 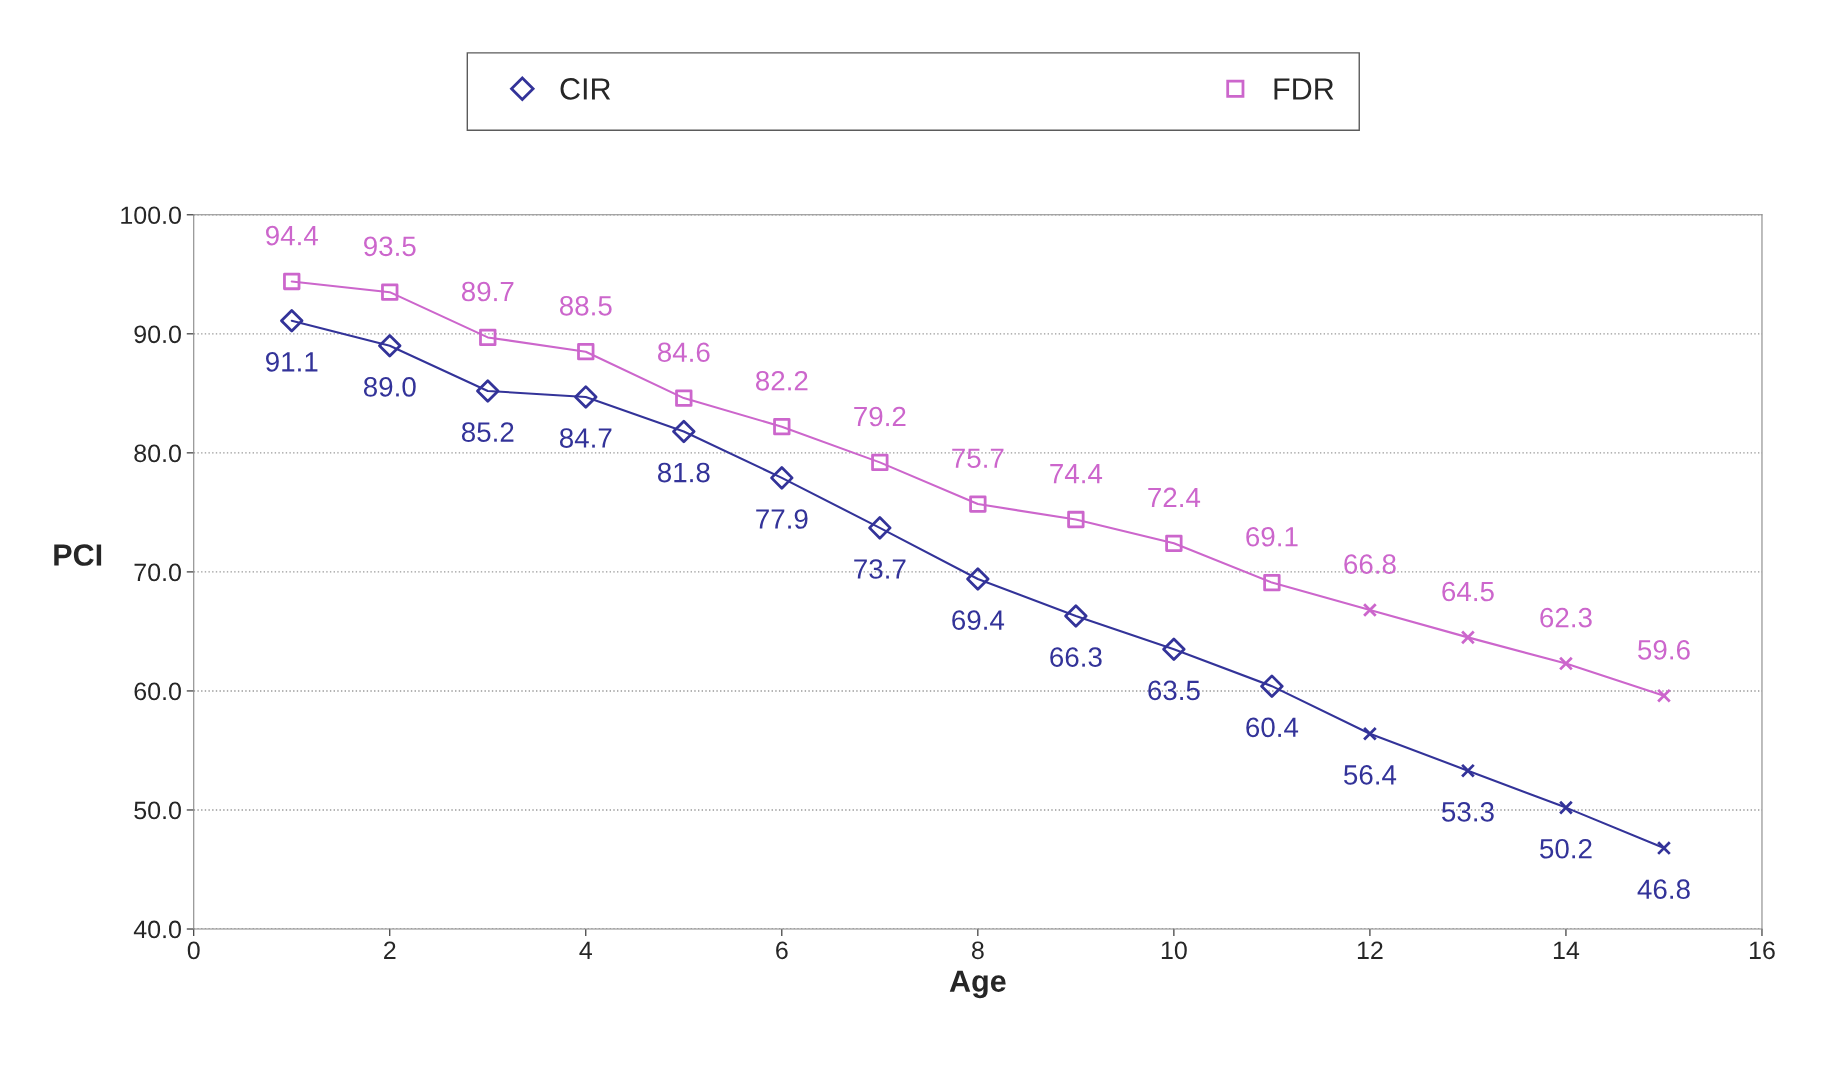 I want to click on data-label: 94.4, so click(x=292, y=235).